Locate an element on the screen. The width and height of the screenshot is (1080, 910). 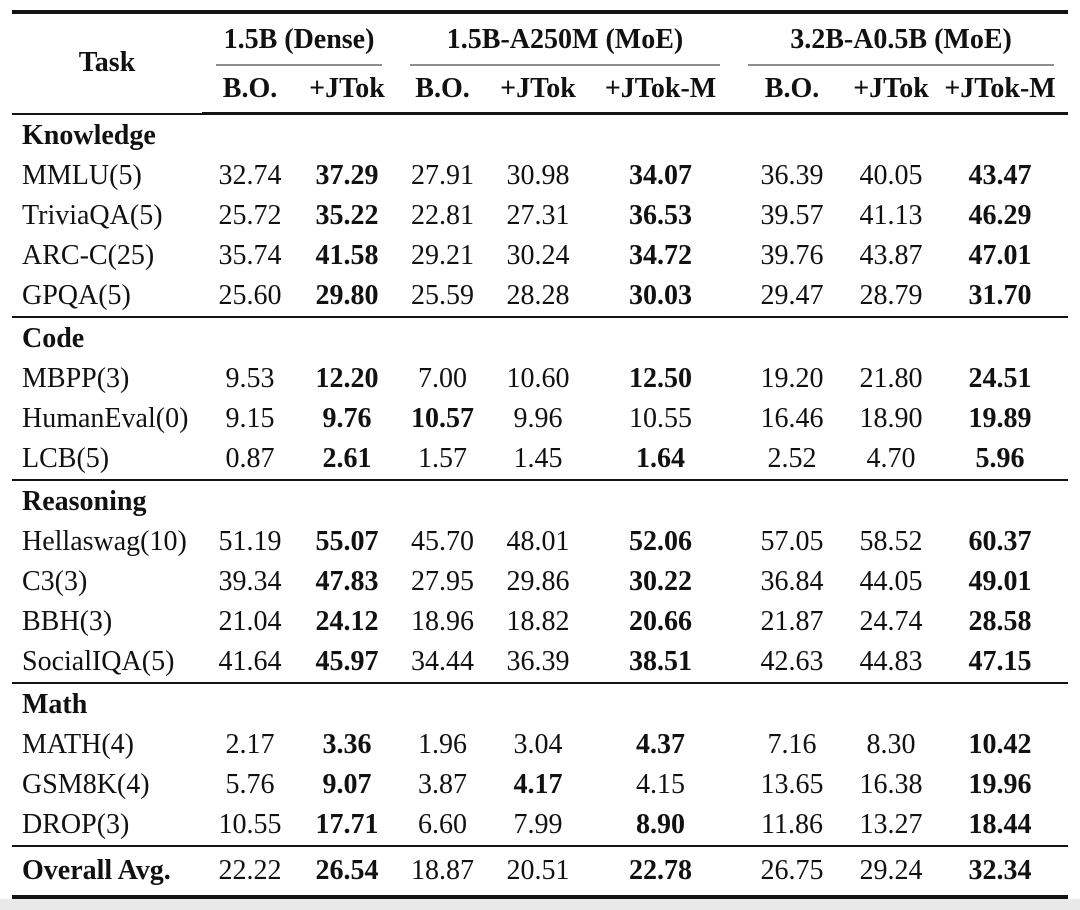
value-cell: 26.54 is located at coordinates (347, 870).